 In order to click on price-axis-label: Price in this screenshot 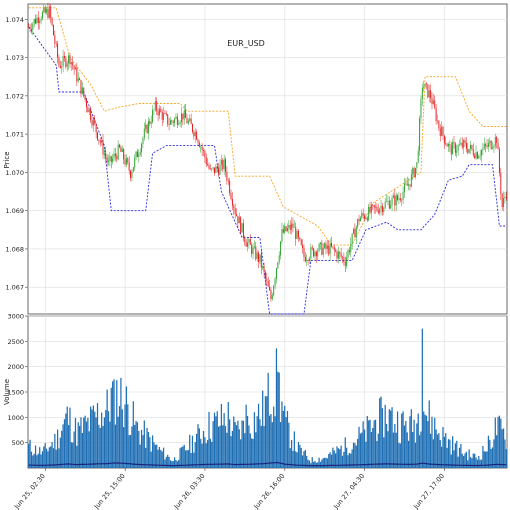, I will do `click(7, 159)`.